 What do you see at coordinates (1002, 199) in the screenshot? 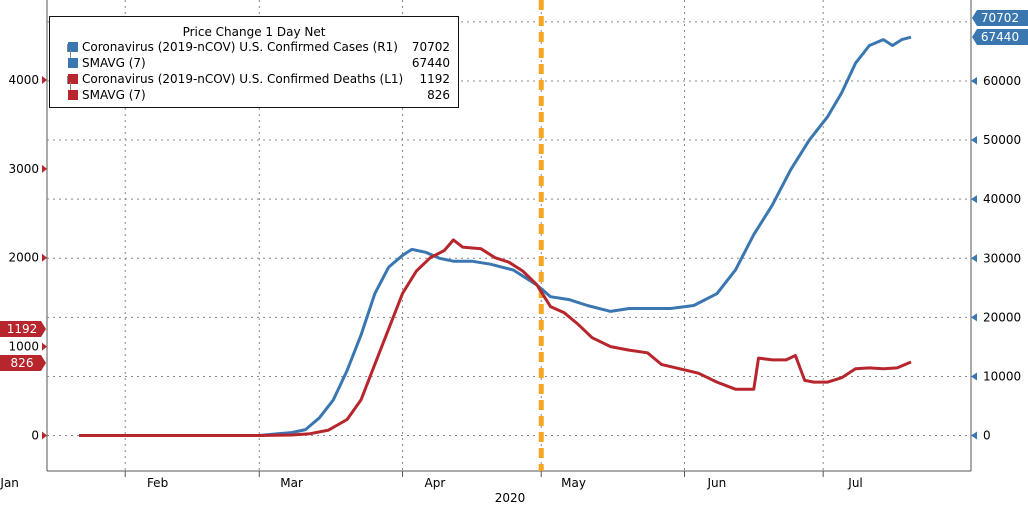
I see `right-tick-label: 40000` at bounding box center [1002, 199].